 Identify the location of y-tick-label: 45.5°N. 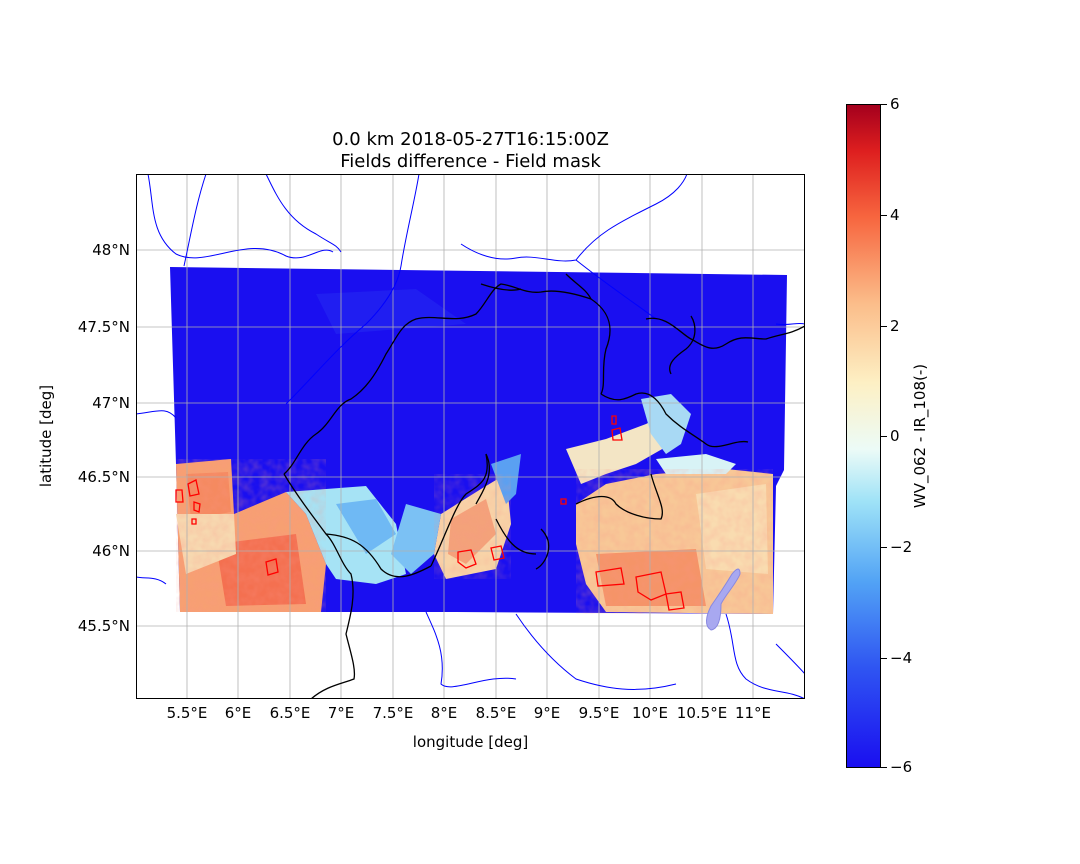
(103, 626).